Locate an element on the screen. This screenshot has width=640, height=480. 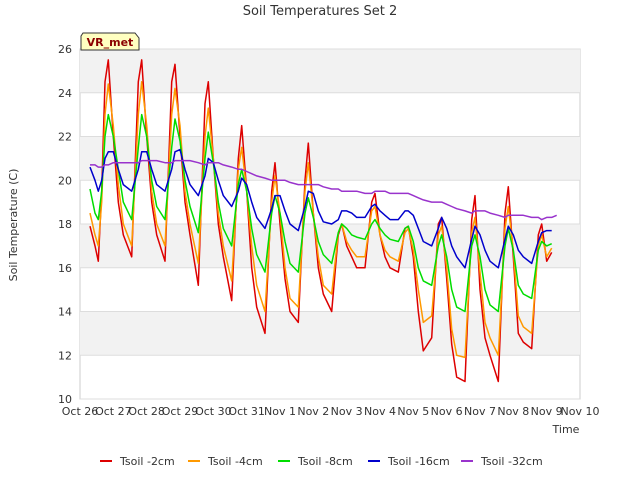
x-tick-label: Nov 4 is located at coordinates (380, 411).